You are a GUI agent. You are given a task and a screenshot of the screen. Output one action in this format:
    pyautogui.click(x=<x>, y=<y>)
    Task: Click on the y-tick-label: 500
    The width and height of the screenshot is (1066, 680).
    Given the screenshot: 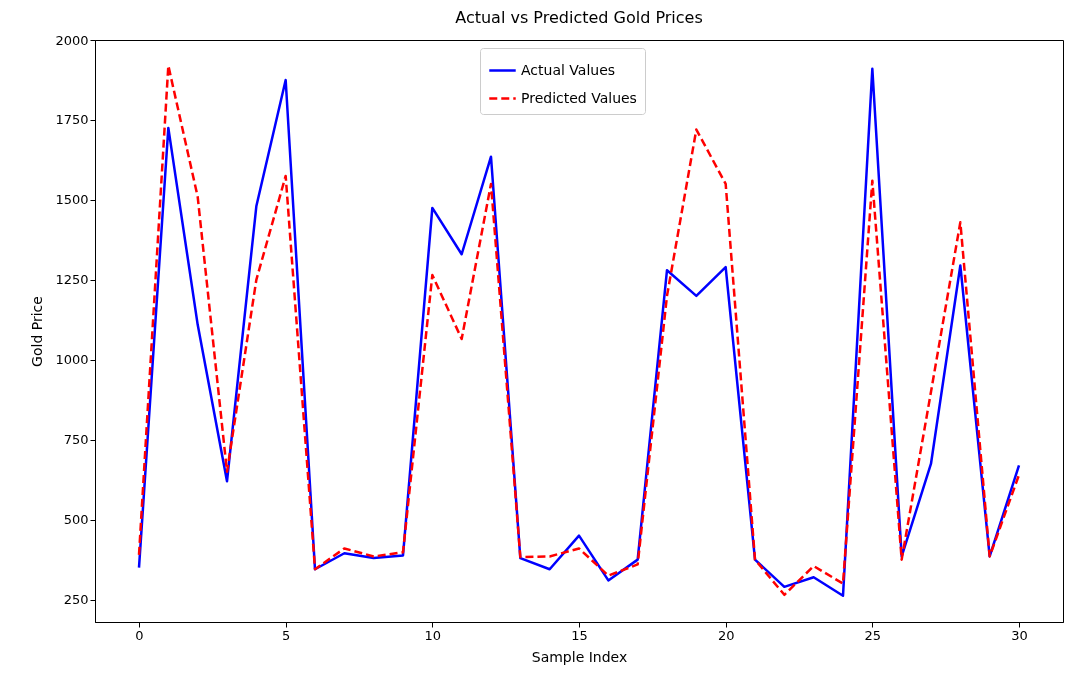 What is the action you would take?
    pyautogui.click(x=76, y=520)
    